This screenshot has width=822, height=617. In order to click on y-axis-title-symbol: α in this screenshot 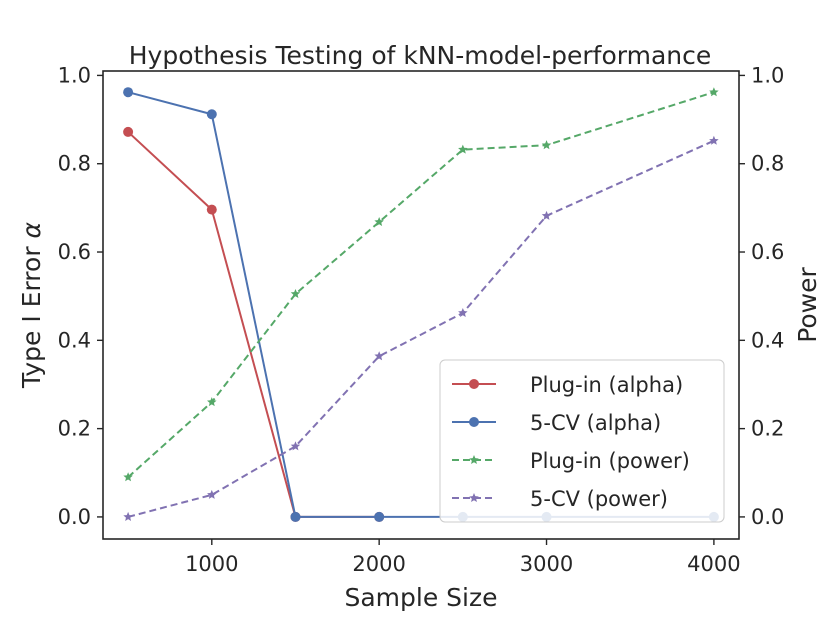, I will do `click(31, 229)`.